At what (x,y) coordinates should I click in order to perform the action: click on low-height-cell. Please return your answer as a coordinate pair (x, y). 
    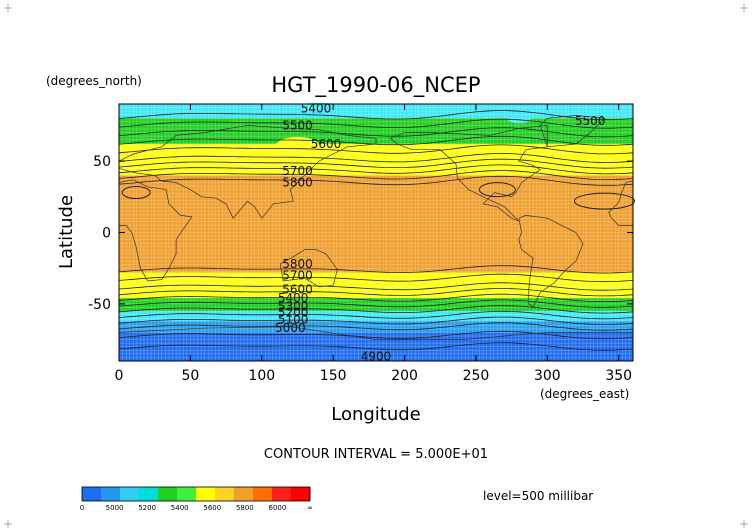
    Looking at the image, I should click on (518, 118).